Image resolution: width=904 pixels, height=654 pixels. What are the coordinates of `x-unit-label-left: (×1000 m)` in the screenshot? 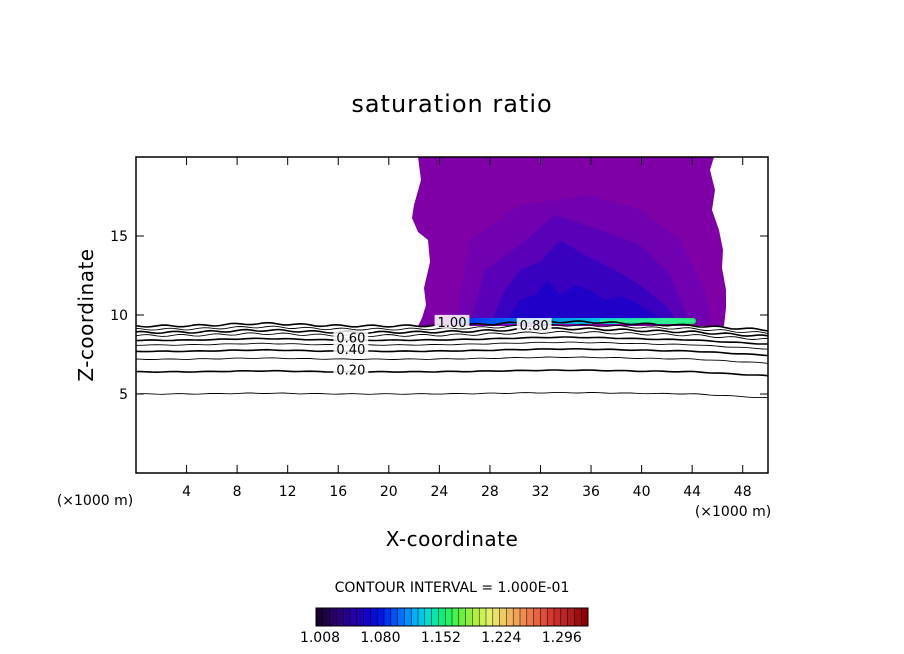 It's located at (95, 501).